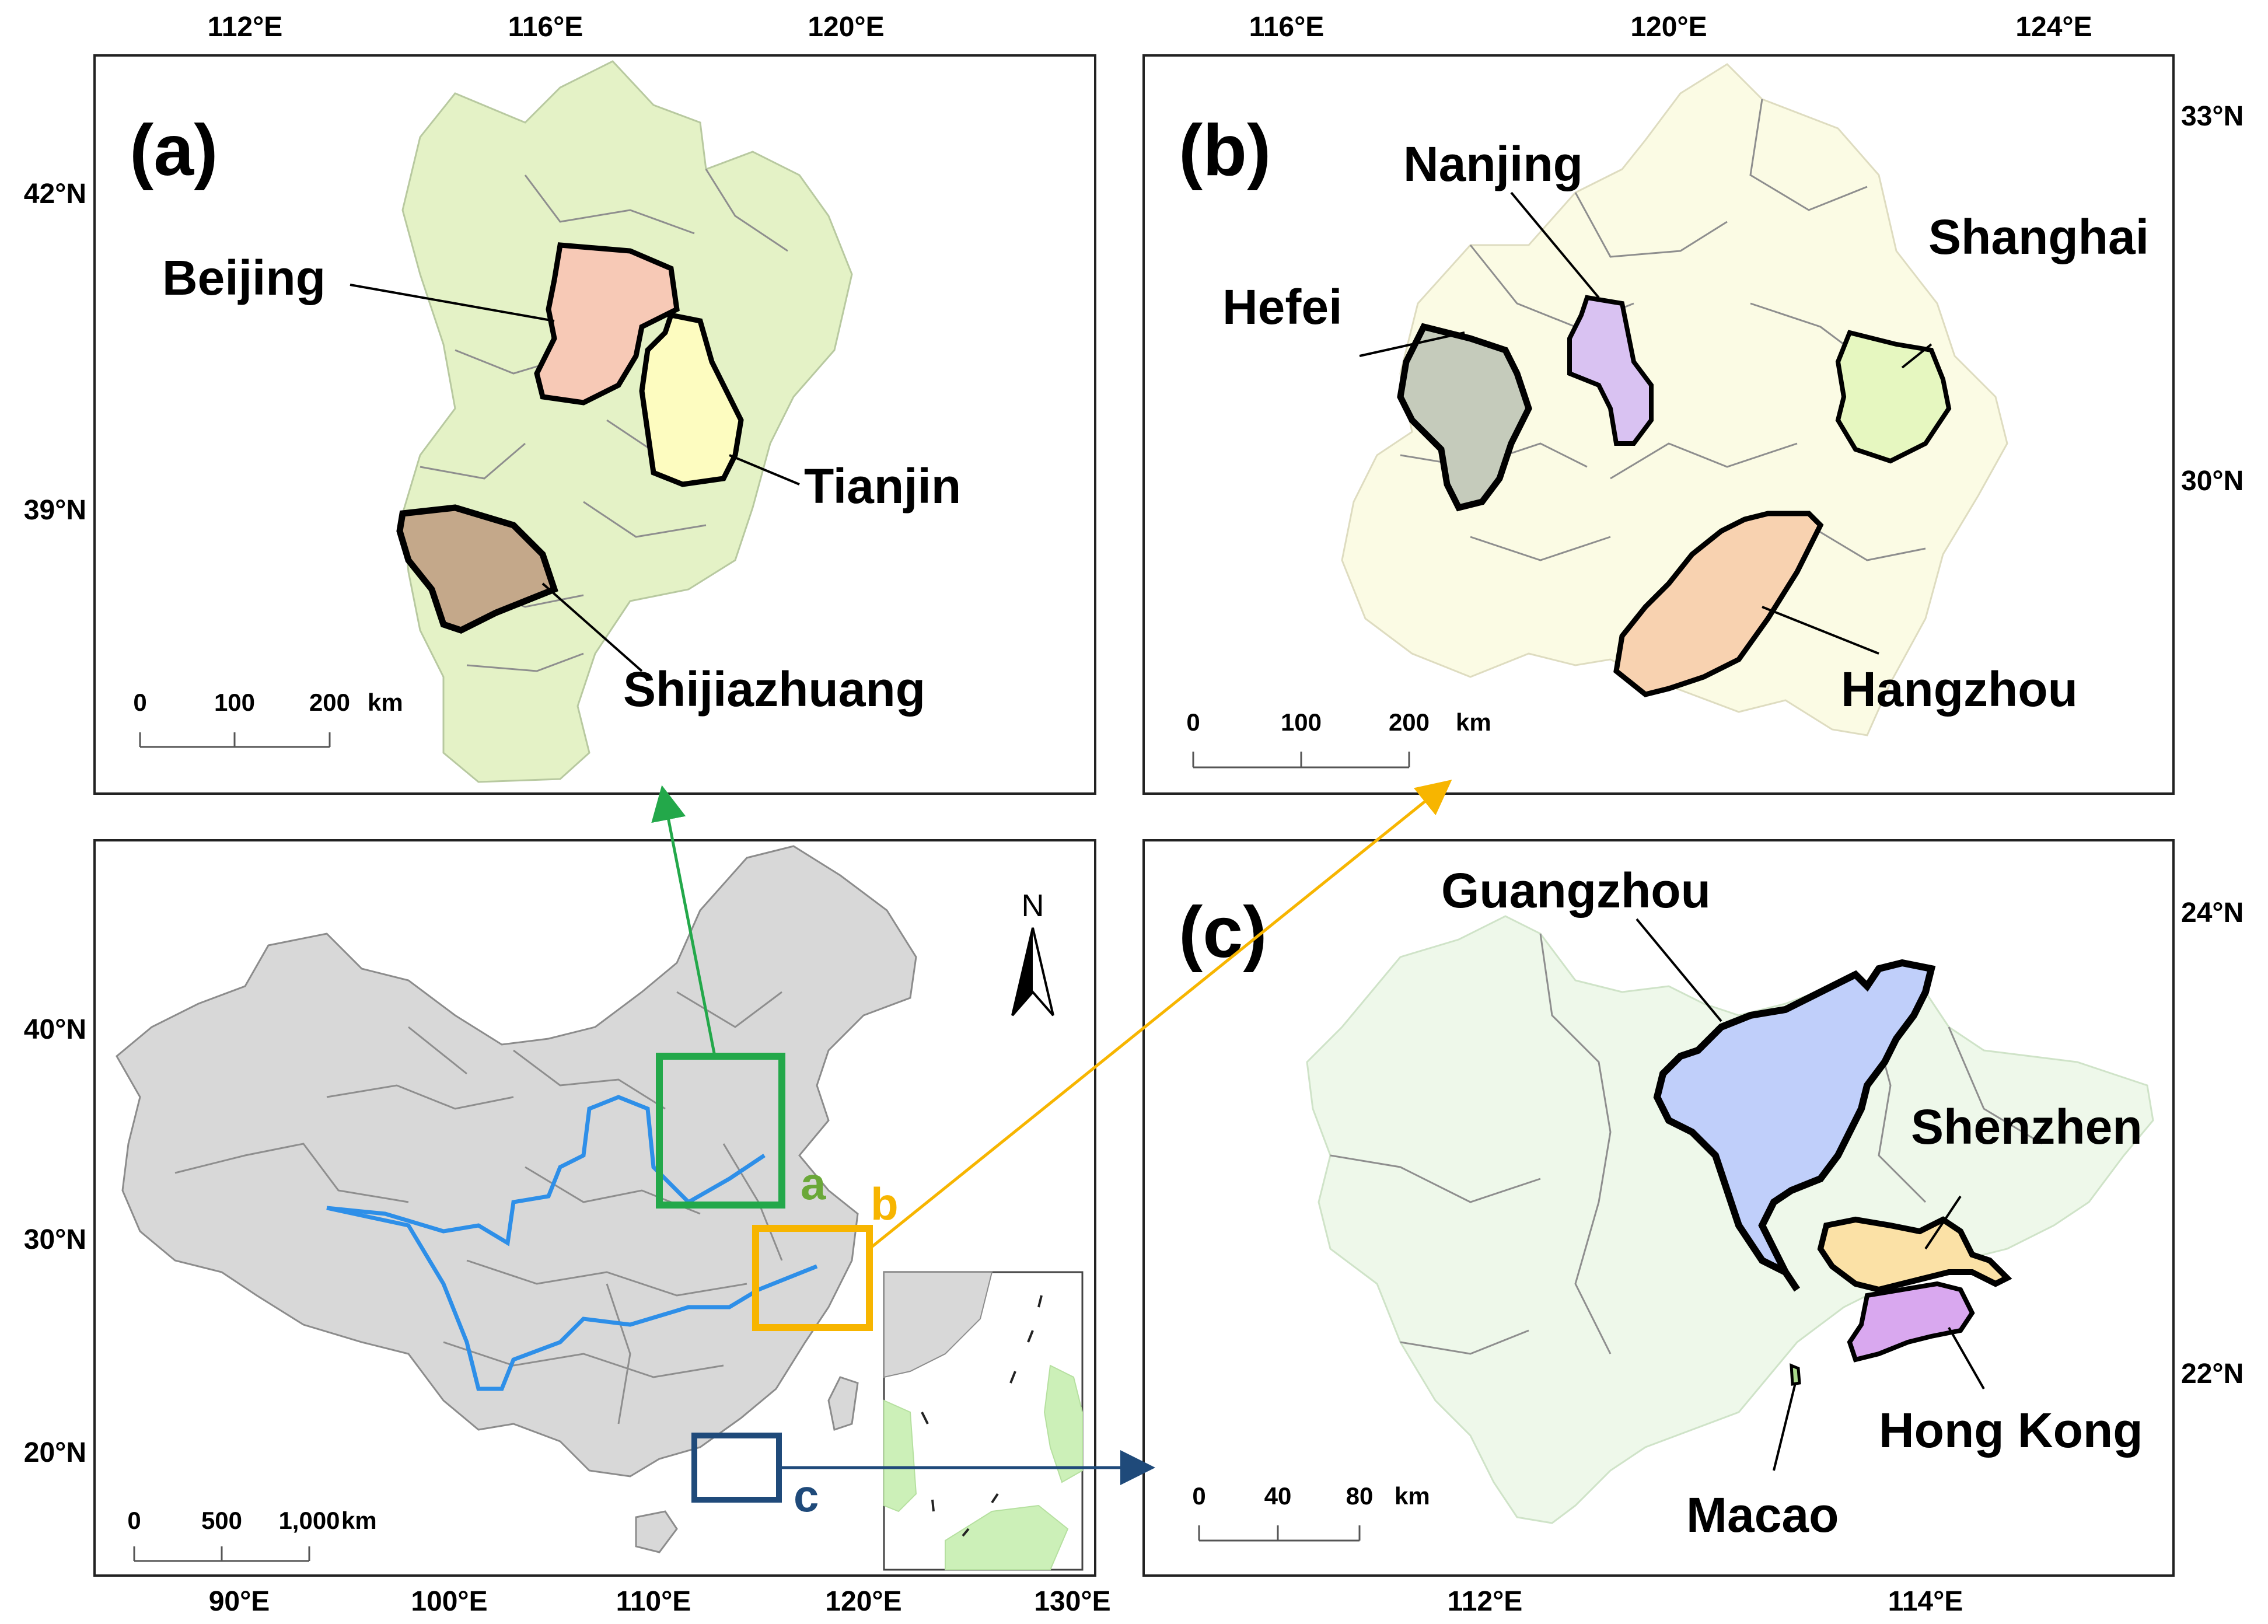 The image size is (2268, 1624). What do you see at coordinates (863, 1601) in the screenshot?
I see `overview-lon-tick: 120°E` at bounding box center [863, 1601].